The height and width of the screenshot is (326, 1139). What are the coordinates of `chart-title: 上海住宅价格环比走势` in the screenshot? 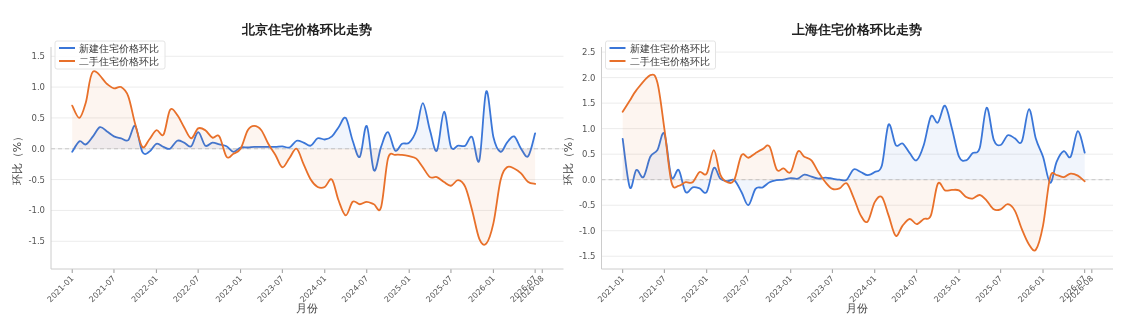 It's located at (857, 29).